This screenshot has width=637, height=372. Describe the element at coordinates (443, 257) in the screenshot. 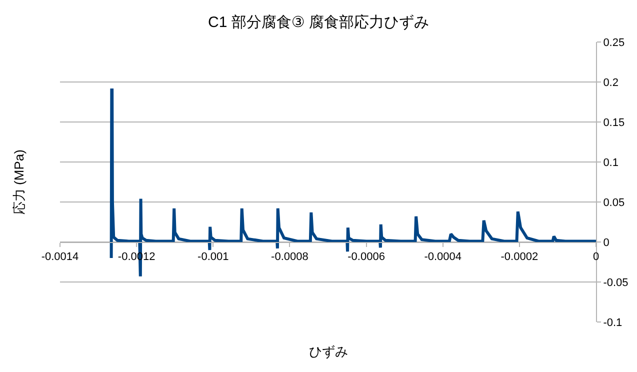

I see `x-tick-label: -0.0004` at that location.